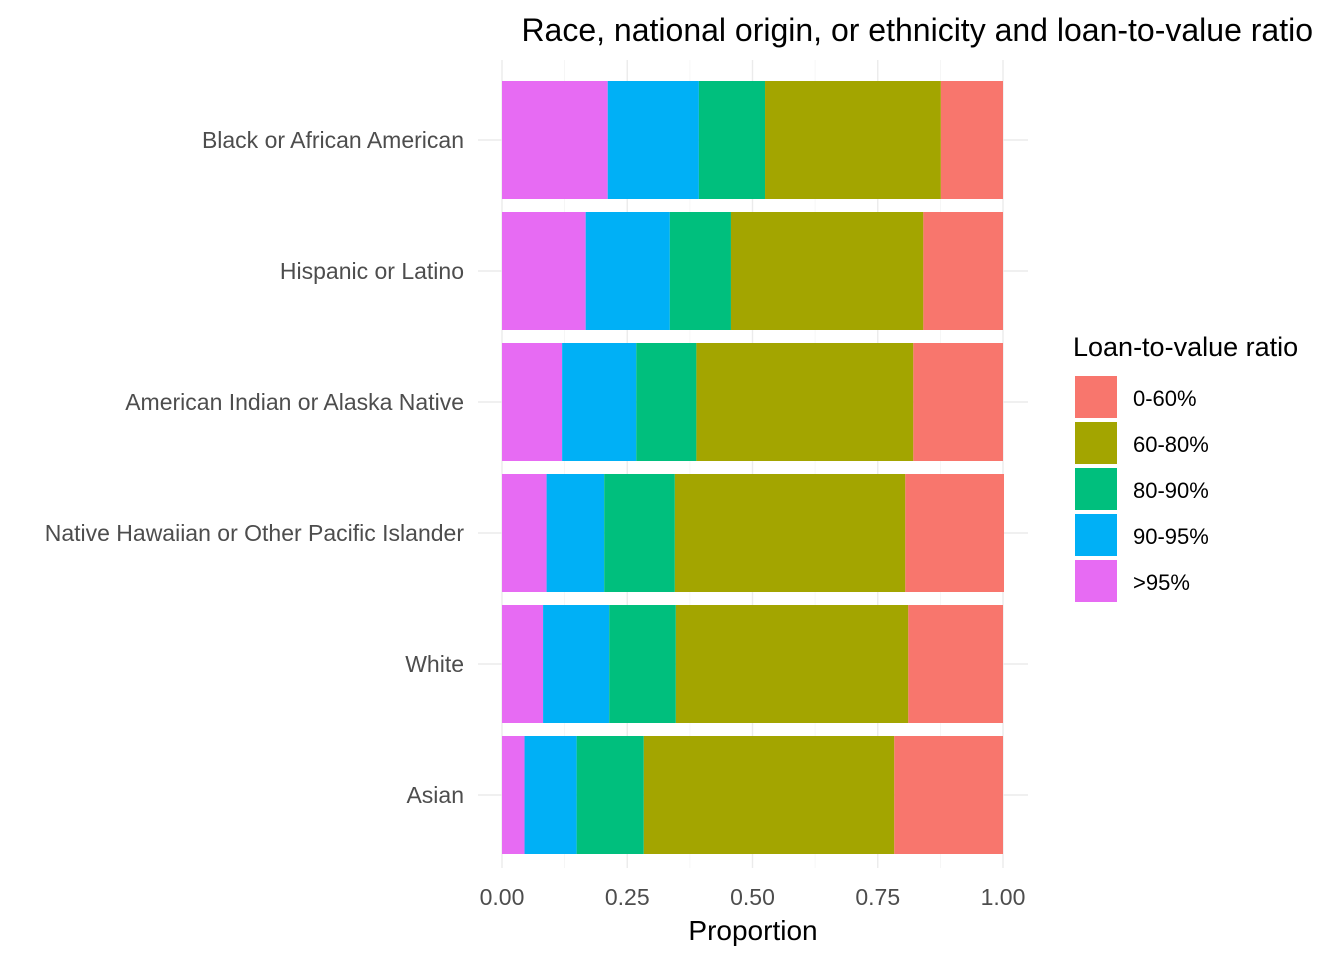 This screenshot has width=1344, height=960. What do you see at coordinates (1161, 582) in the screenshot?
I see `legend-label: >95%` at bounding box center [1161, 582].